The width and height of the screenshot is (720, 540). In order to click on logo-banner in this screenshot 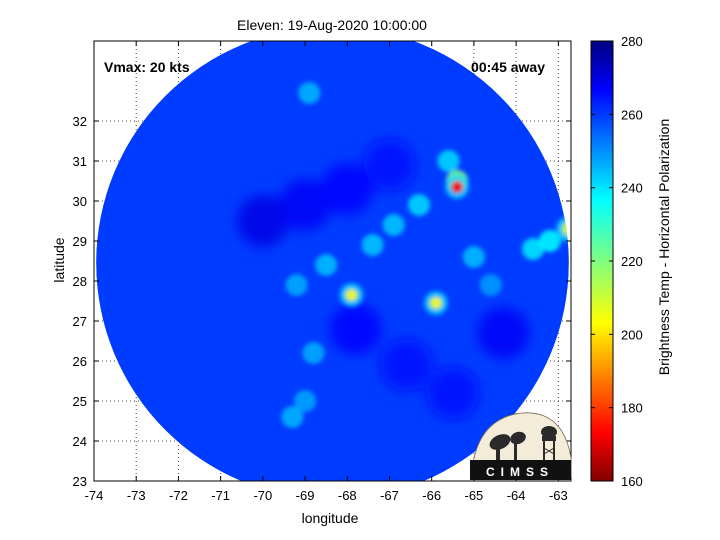, I will do `click(520, 470)`.